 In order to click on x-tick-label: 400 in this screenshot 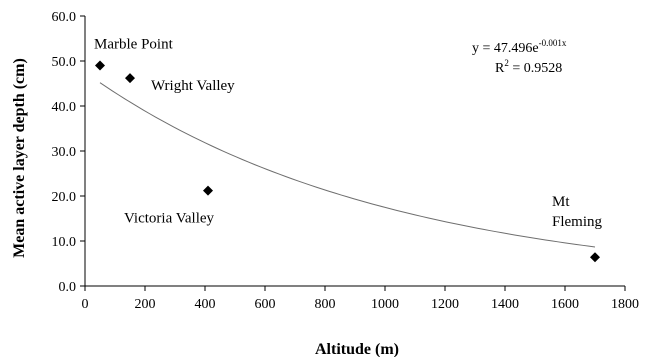, I will do `click(205, 304)`.